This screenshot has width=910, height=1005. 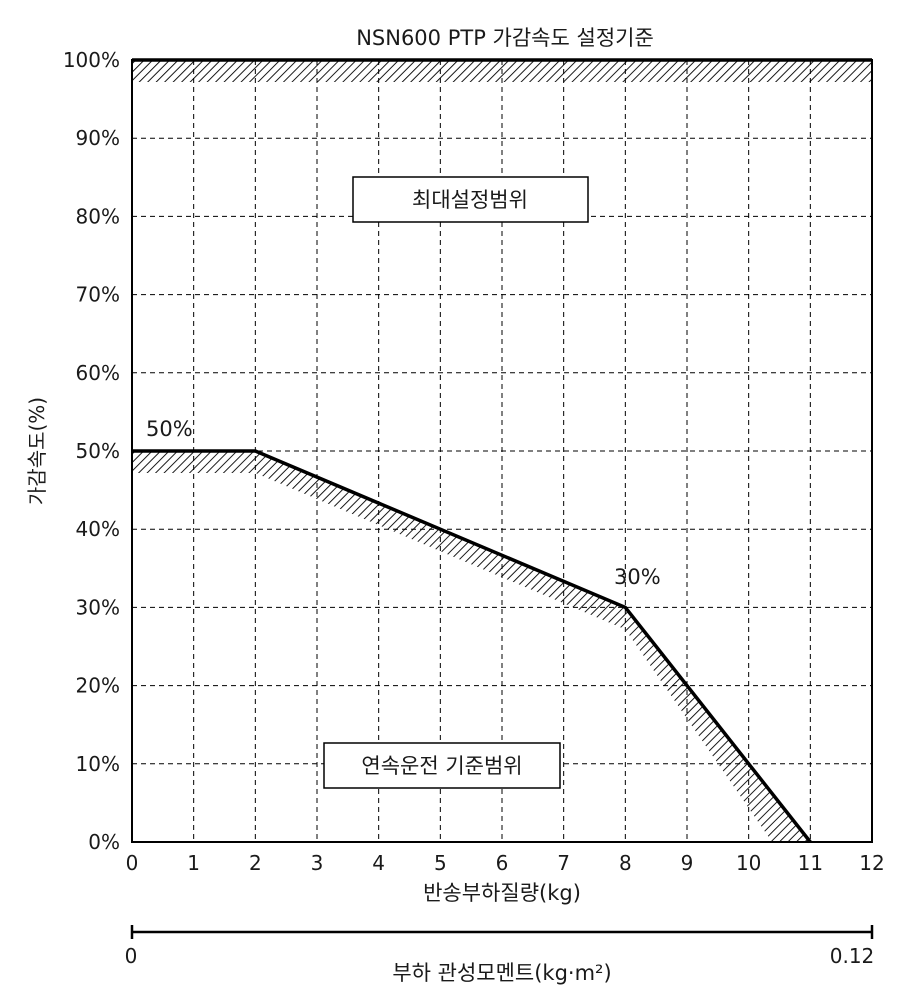 What do you see at coordinates (871, 863) in the screenshot?
I see `x-tick-label: 12` at bounding box center [871, 863].